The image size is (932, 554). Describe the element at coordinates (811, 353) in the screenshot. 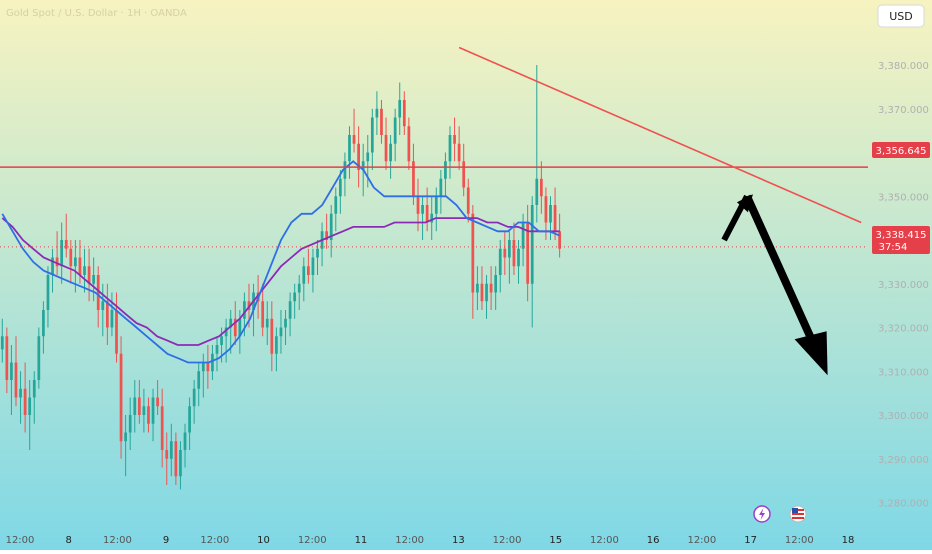

I see `projection-arrow-down-head` at that location.